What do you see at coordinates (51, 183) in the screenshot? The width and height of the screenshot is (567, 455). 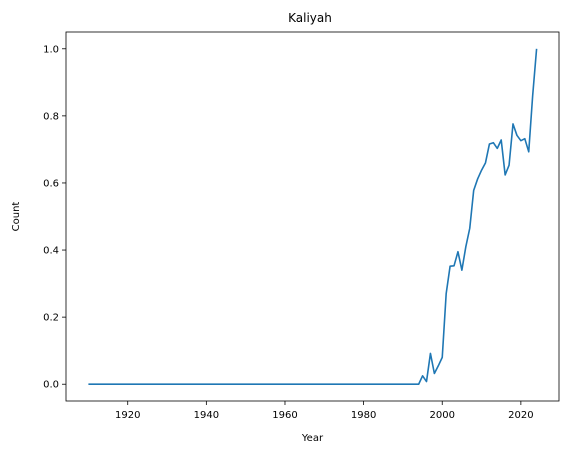 I see `y-tick-label: 0.6` at bounding box center [51, 183].